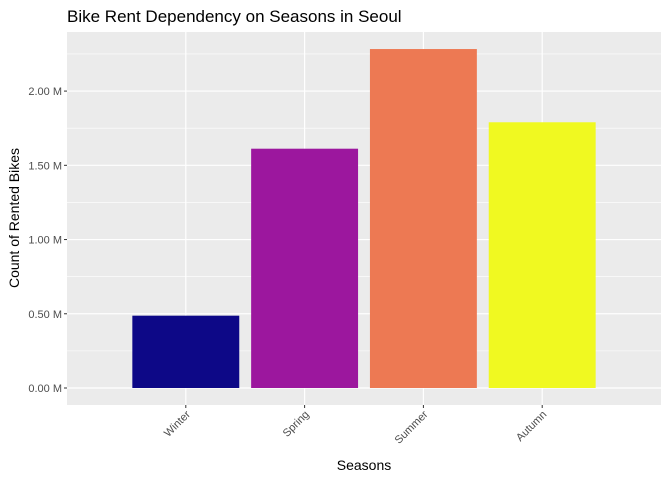  What do you see at coordinates (14, 218) in the screenshot?
I see `y-axis-title: Count of Rented Bikes` at bounding box center [14, 218].